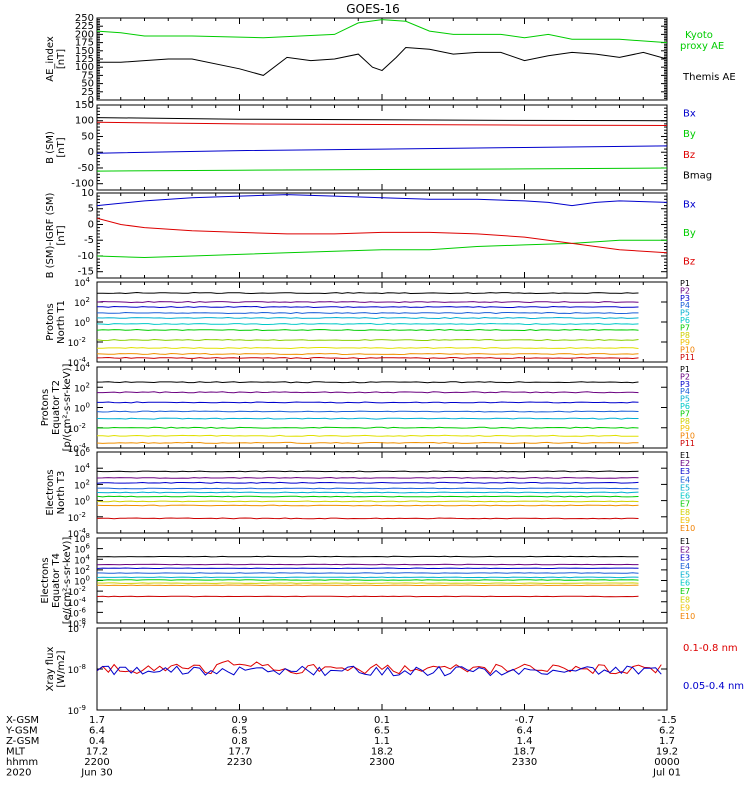  What do you see at coordinates (685, 406) in the screenshot?
I see `channel-t2-p6: P6` at bounding box center [685, 406].